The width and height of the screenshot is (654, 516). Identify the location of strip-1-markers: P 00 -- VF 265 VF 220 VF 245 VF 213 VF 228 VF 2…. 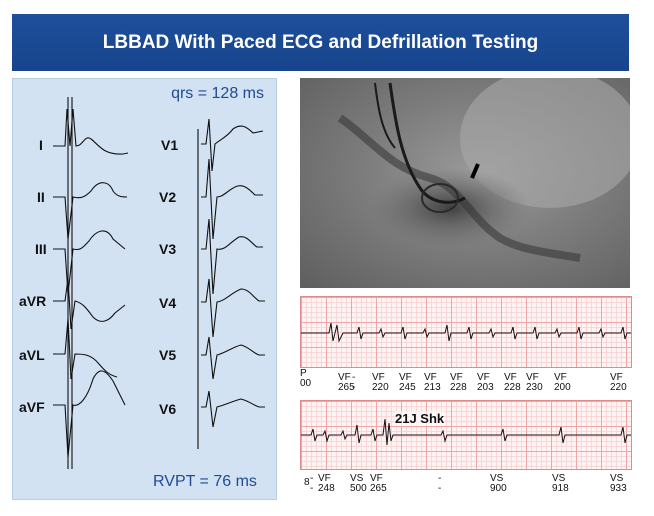
(463, 380).